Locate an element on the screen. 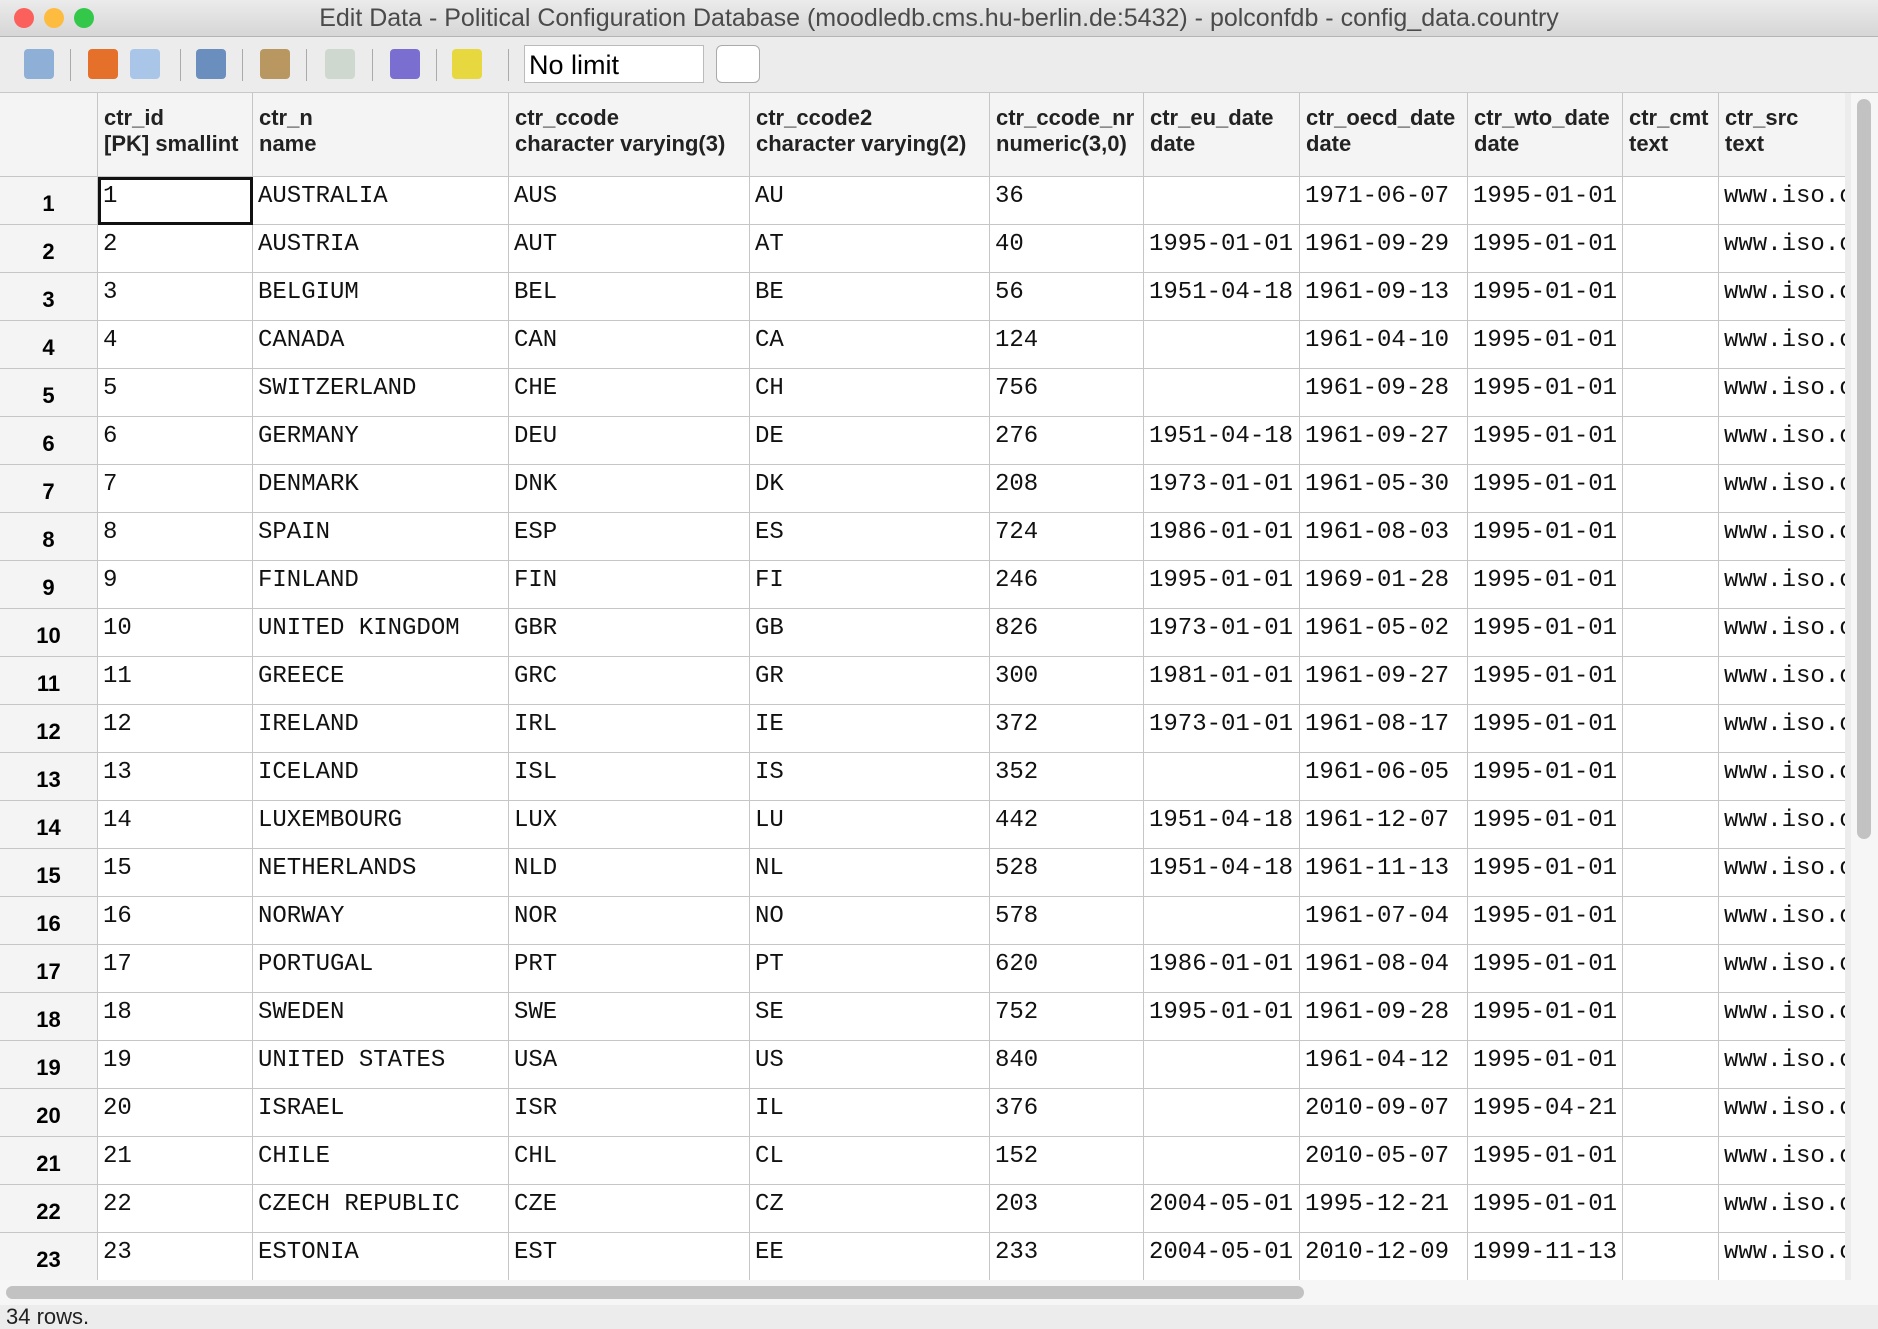 The height and width of the screenshot is (1329, 1878). cell: 23 is located at coordinates (175, 1256).